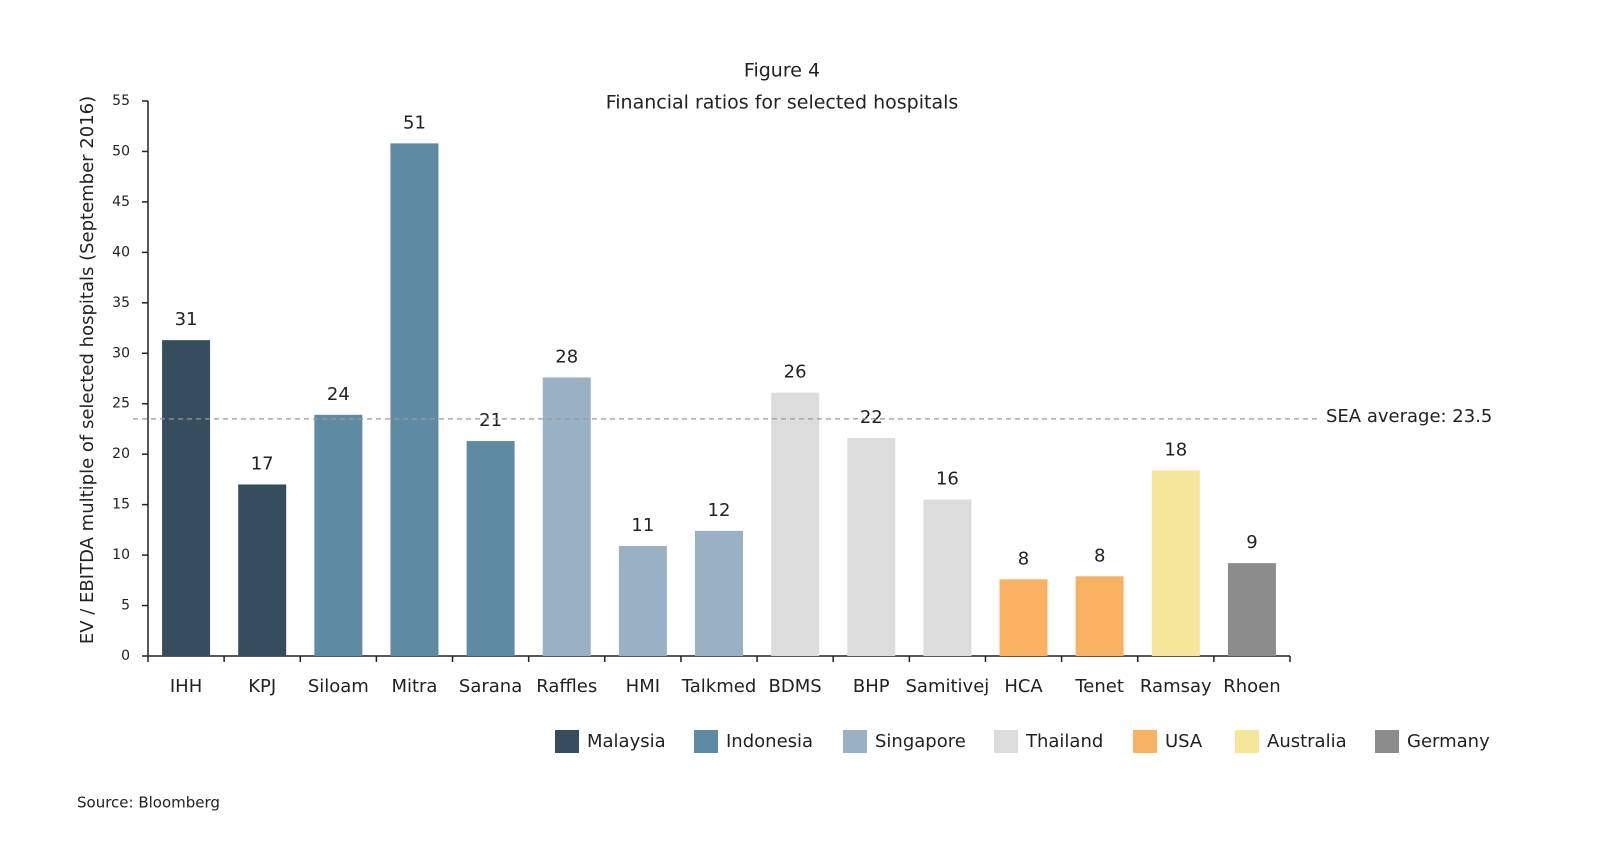 This screenshot has height=861, width=1600. What do you see at coordinates (871, 686) in the screenshot?
I see `x-tick-label: BHP` at bounding box center [871, 686].